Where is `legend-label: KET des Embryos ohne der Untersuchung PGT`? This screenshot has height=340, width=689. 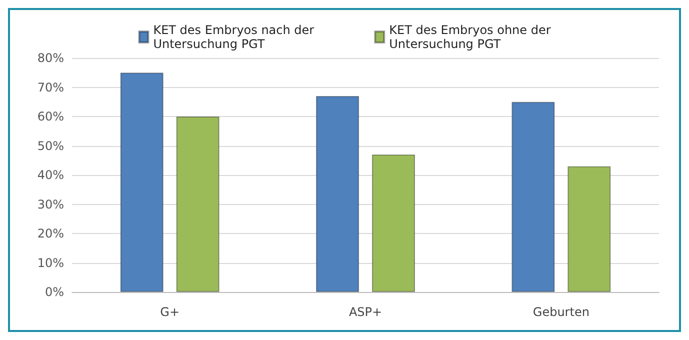
legend-label: KET des Embryos ohne der Untersuchung PGT is located at coordinates (470, 37).